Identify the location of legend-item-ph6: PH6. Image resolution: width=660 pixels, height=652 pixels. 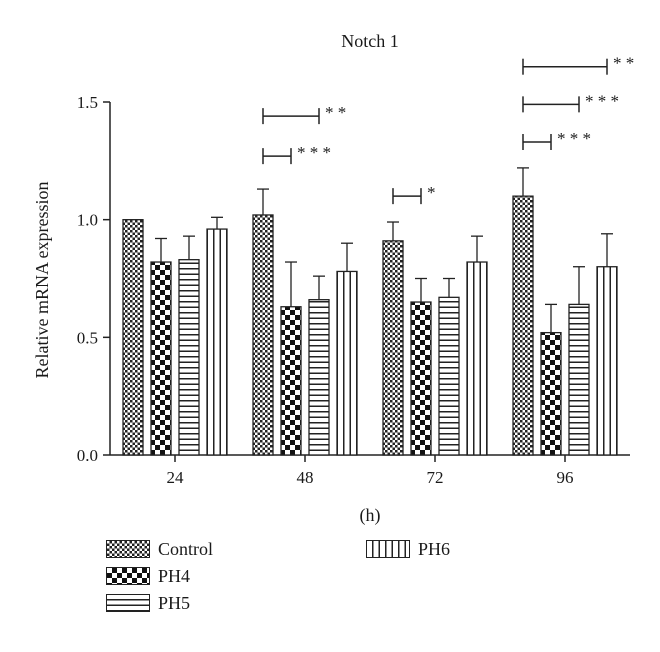
(408, 549).